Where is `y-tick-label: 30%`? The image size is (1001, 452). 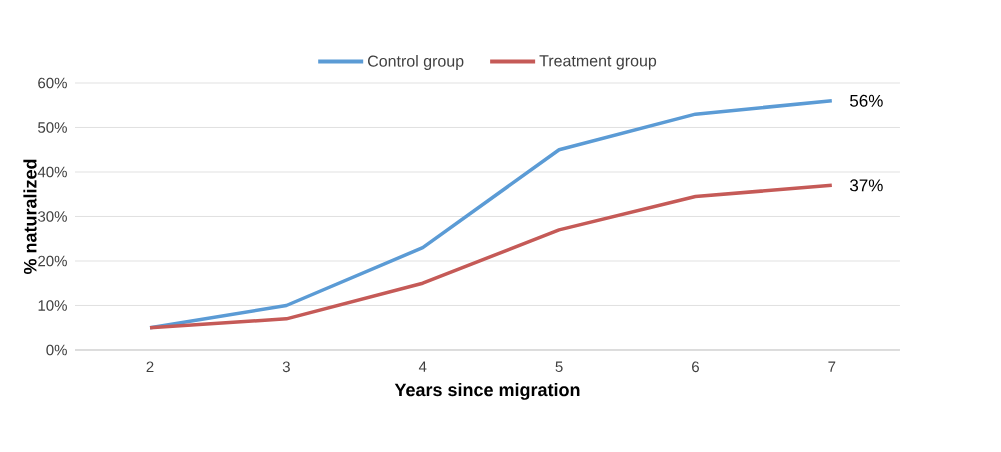
y-tick-label: 30% is located at coordinates (52, 216).